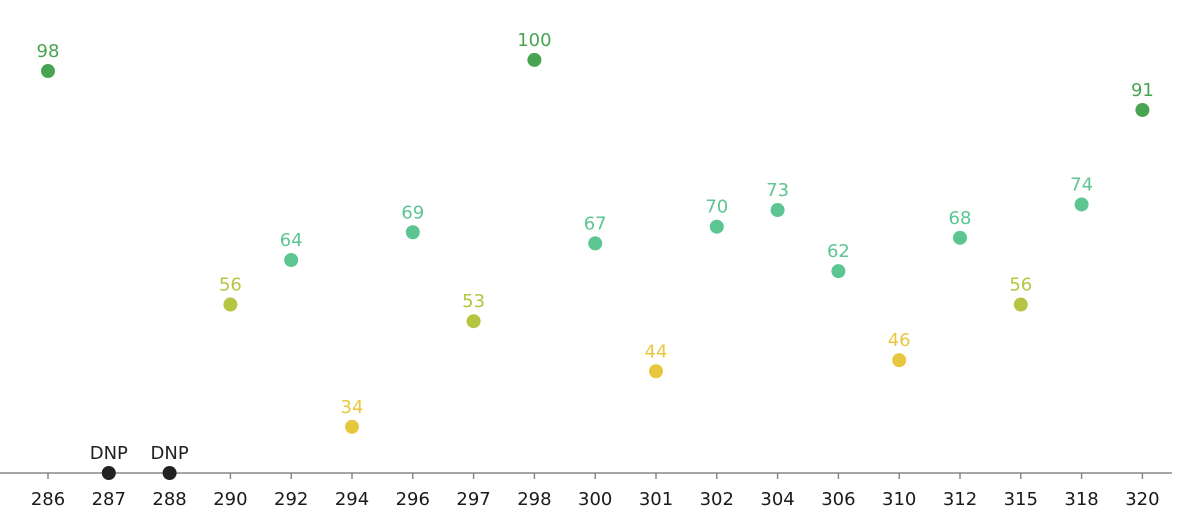 Image resolution: width=1188 pixels, height=526 pixels. I want to click on data-label-297: 53, so click(473, 301).